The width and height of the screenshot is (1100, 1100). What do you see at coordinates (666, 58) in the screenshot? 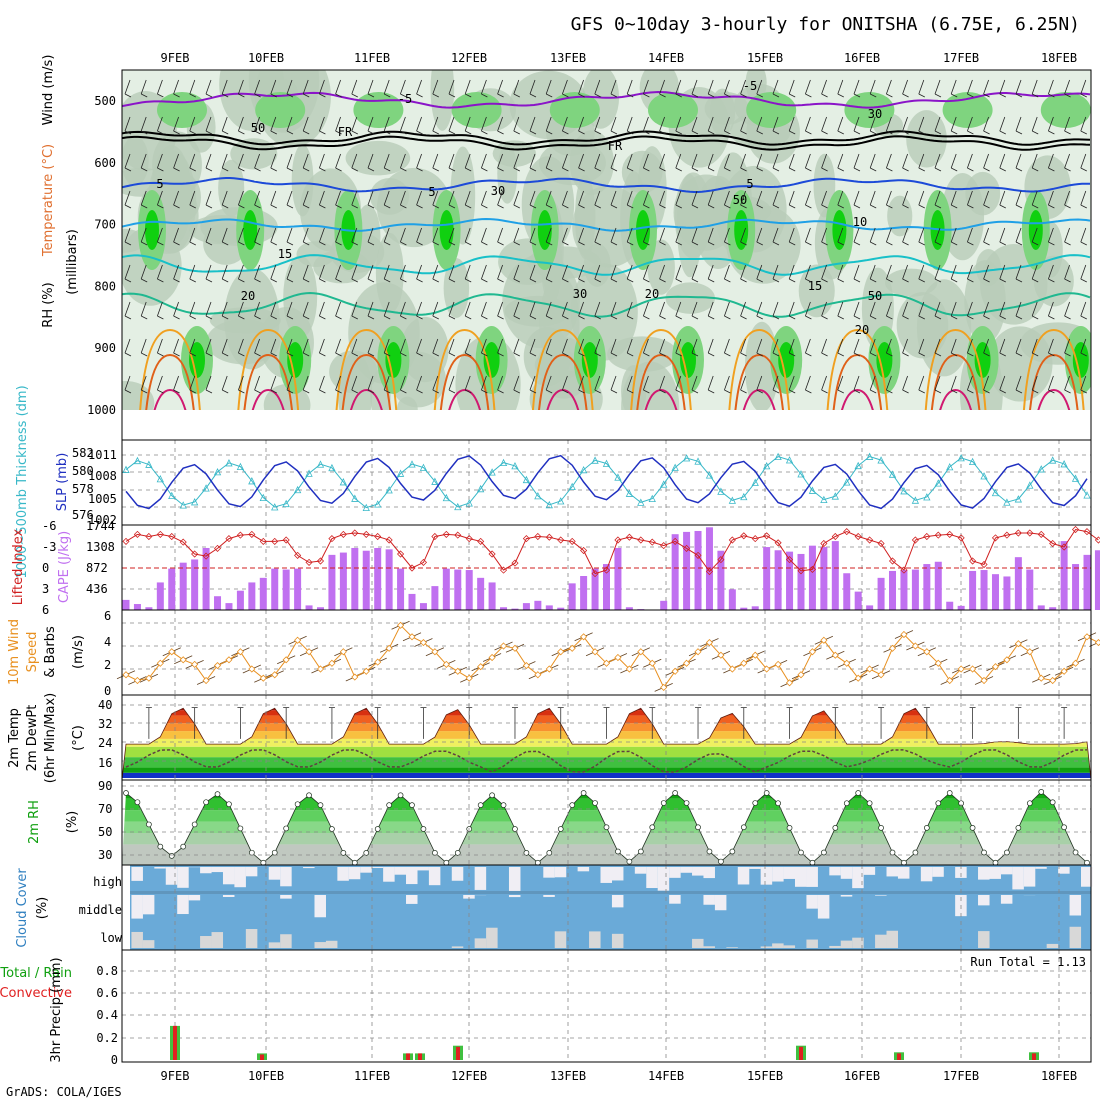
I see `top-date-label: 14FEB` at bounding box center [666, 58].